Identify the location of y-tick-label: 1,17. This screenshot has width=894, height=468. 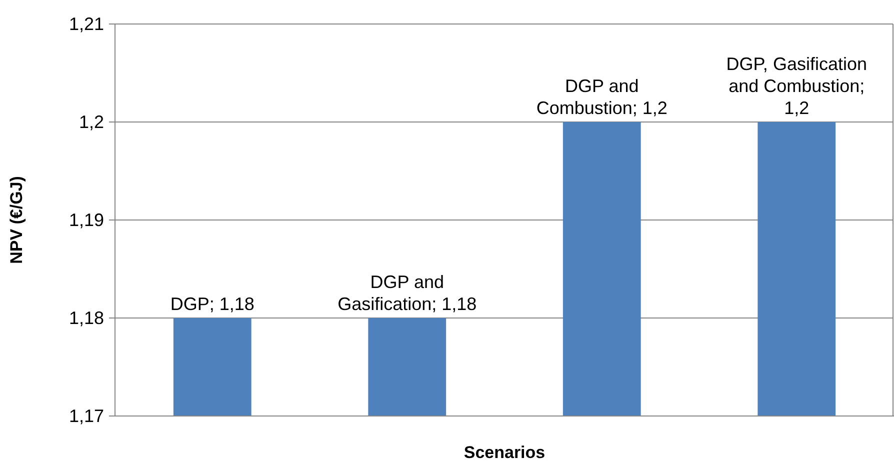
(86, 416).